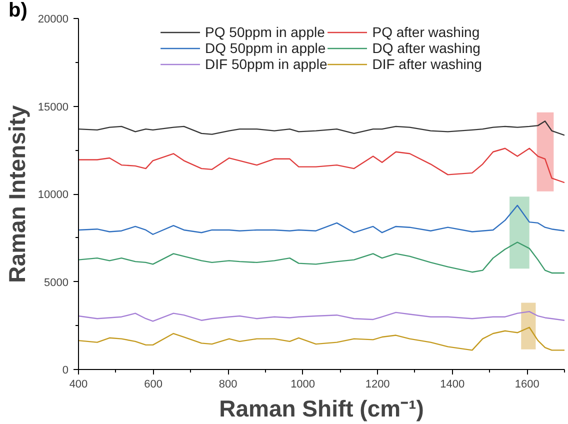 This screenshot has height=424, width=568. What do you see at coordinates (53, 195) in the screenshot?
I see `y-tick-label: 10000` at bounding box center [53, 195].